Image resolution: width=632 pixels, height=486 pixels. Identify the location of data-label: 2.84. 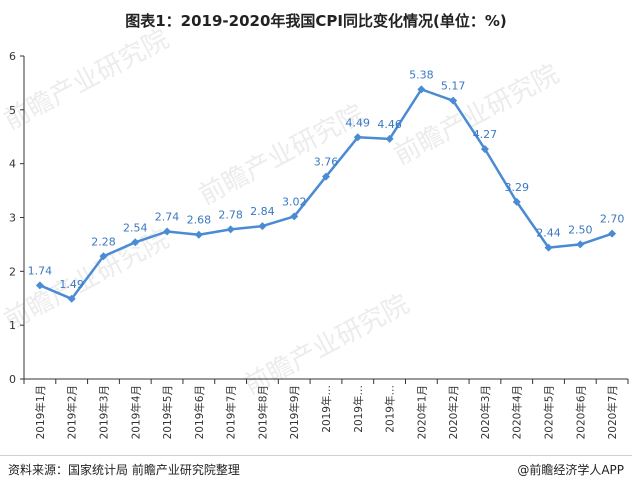
(262, 211).